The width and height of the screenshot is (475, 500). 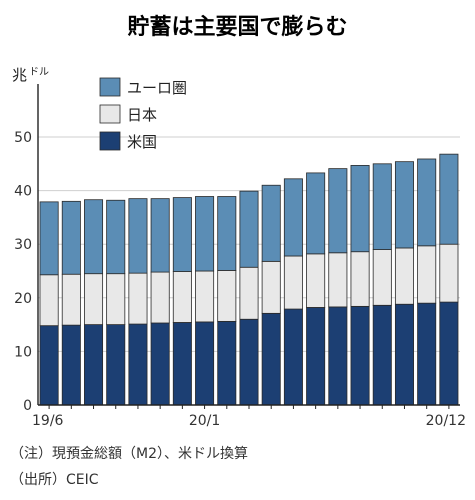 I want to click on notes: （注）現預金総額（M2）、米ドル換算 （出所）CEIC, so click(x=129, y=467).